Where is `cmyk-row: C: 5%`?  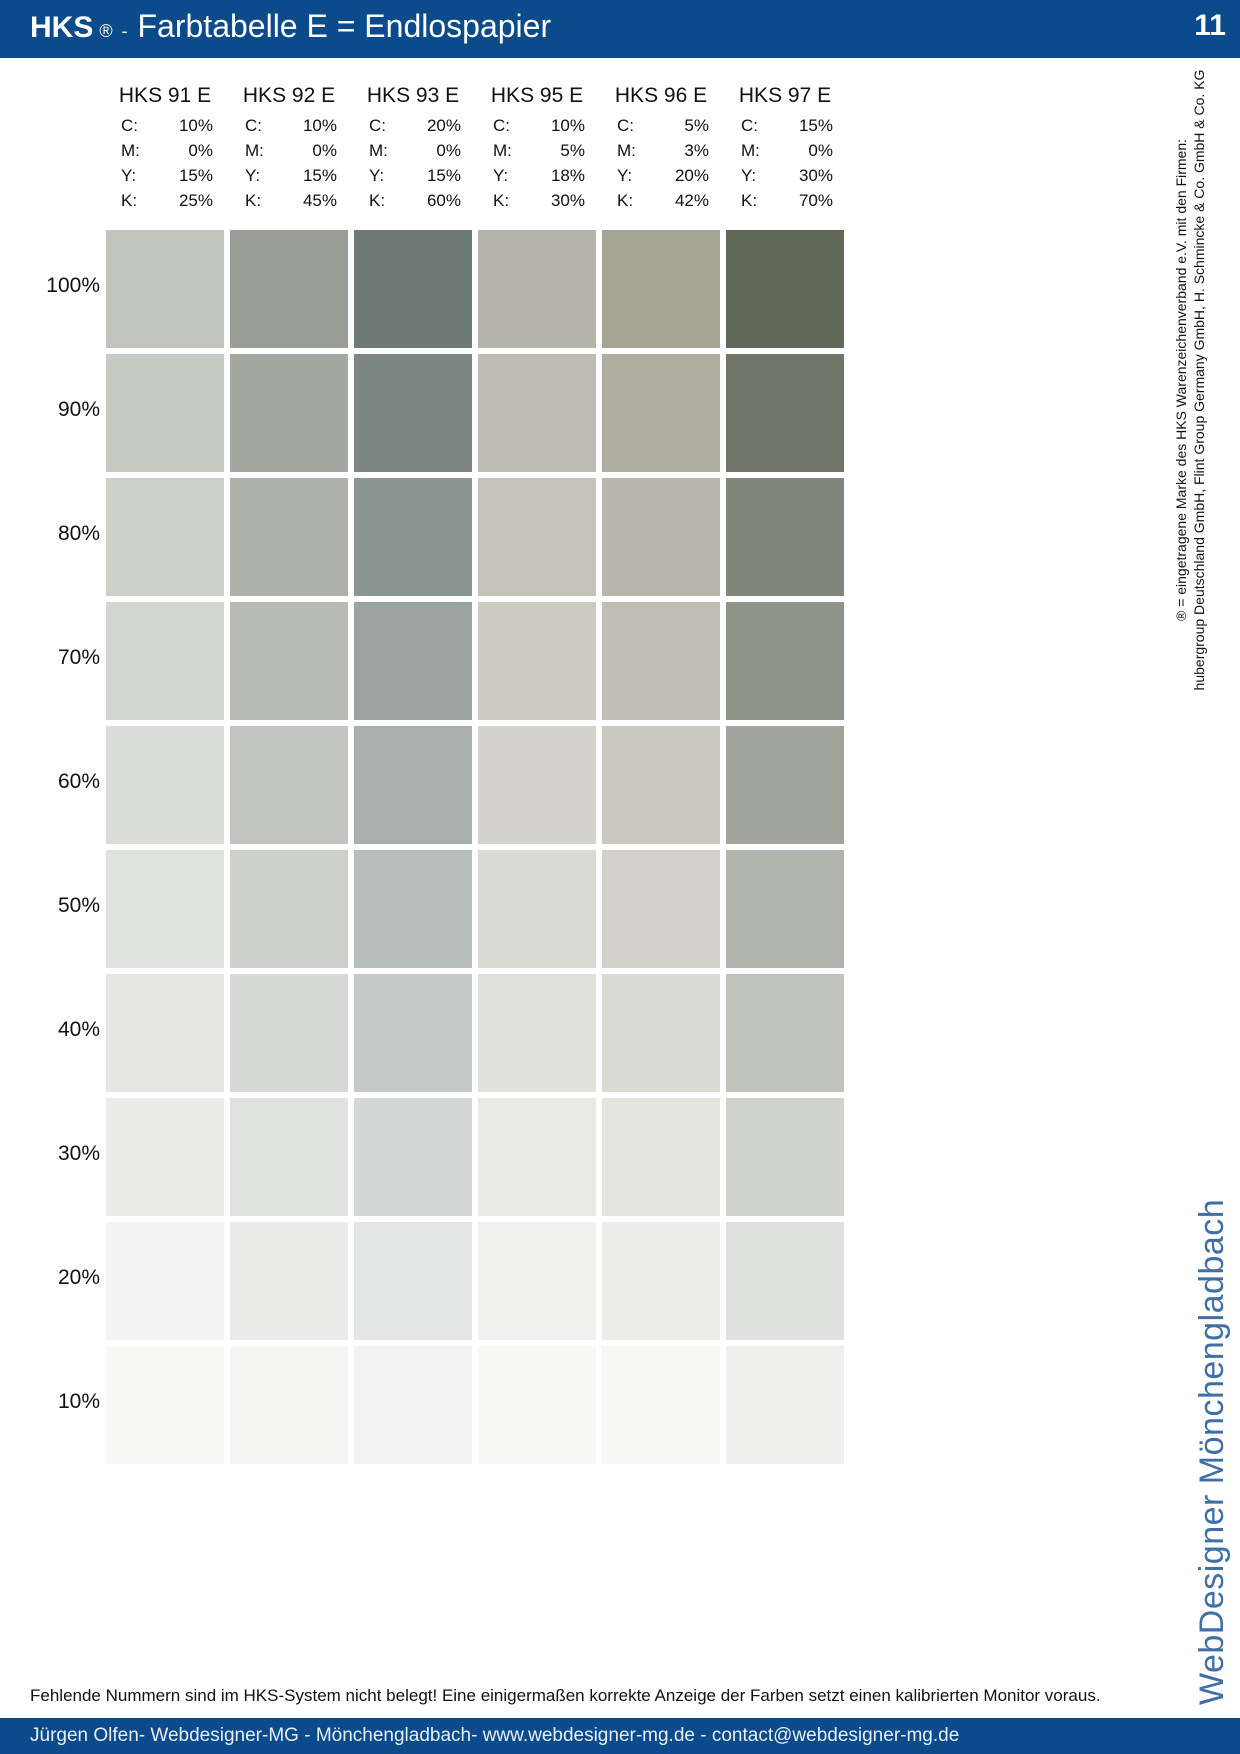
cmyk-row: C: 5% is located at coordinates (661, 128).